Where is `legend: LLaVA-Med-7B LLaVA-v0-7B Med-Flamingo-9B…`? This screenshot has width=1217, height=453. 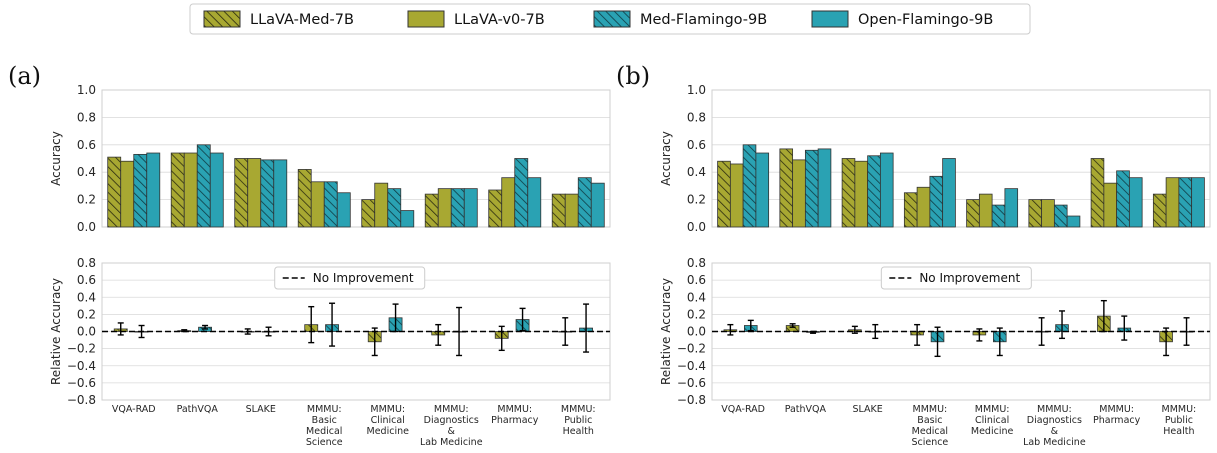
legend: LLaVA-Med-7B LLaVA-v0-7B Med-Flamingo-9B… is located at coordinates (610, 19).